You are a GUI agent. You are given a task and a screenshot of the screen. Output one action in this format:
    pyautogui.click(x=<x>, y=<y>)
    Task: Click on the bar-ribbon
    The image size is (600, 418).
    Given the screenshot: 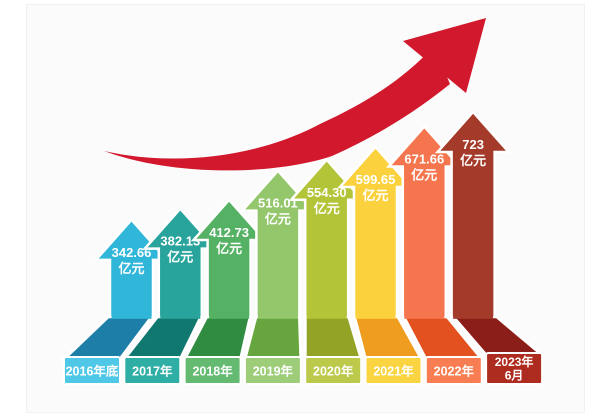 What is the action you would take?
    pyautogui.click(x=272, y=337)
    